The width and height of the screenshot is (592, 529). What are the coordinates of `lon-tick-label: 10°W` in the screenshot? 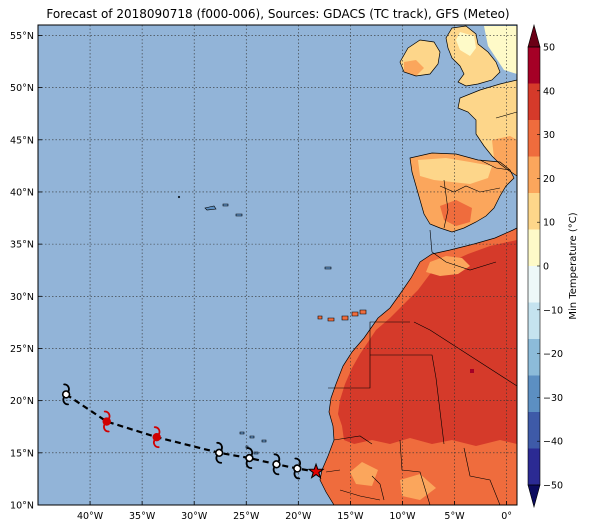 It's located at (402, 516).